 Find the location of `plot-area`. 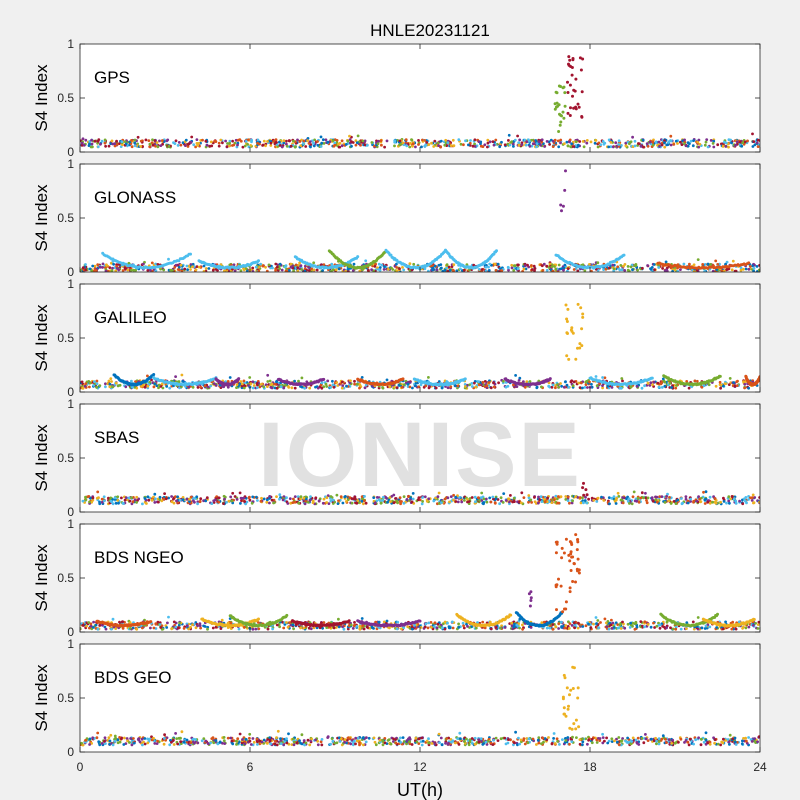

plot-area is located at coordinates (420, 98).